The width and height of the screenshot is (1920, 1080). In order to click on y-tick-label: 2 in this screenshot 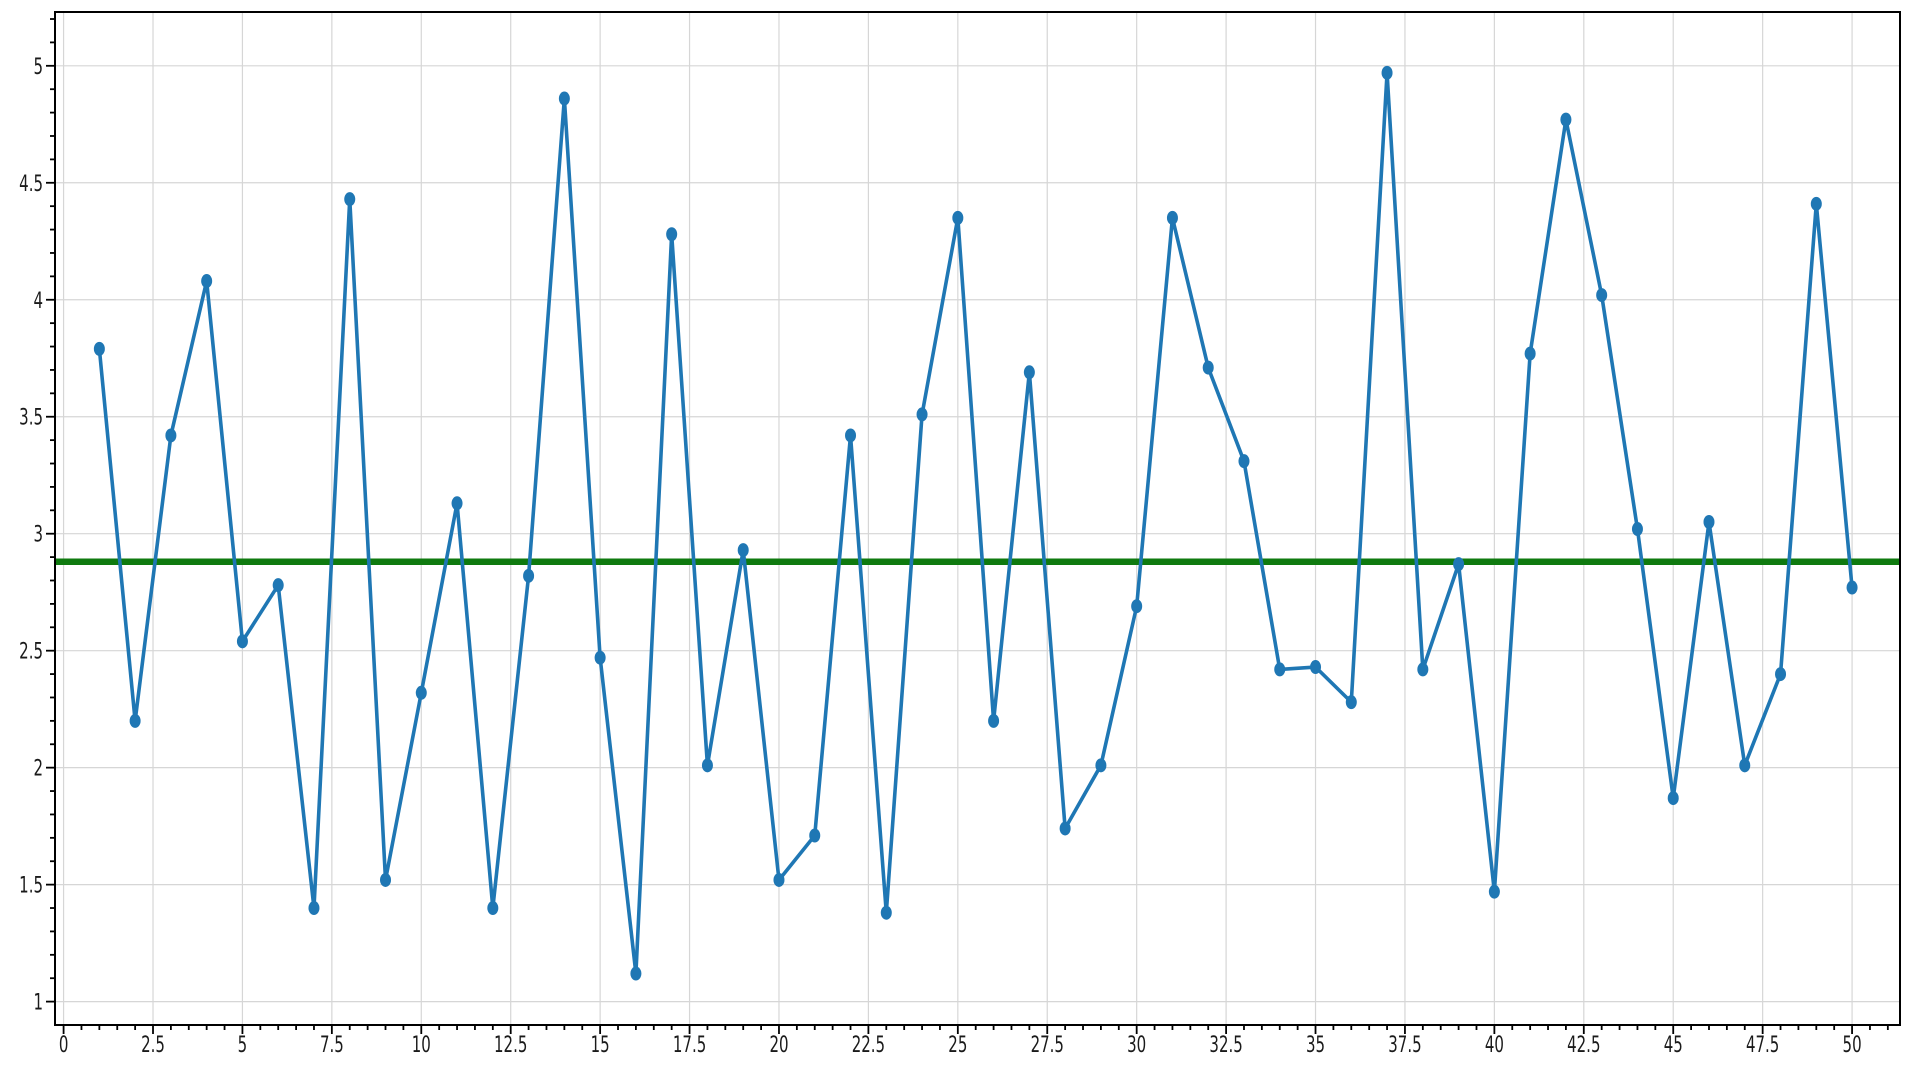, I will do `click(38, 769)`.